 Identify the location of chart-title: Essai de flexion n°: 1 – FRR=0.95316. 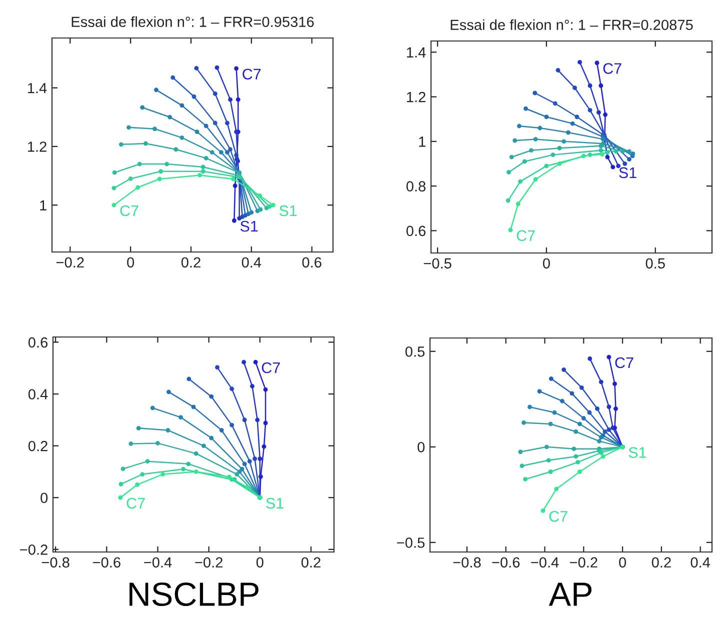
(193, 22).